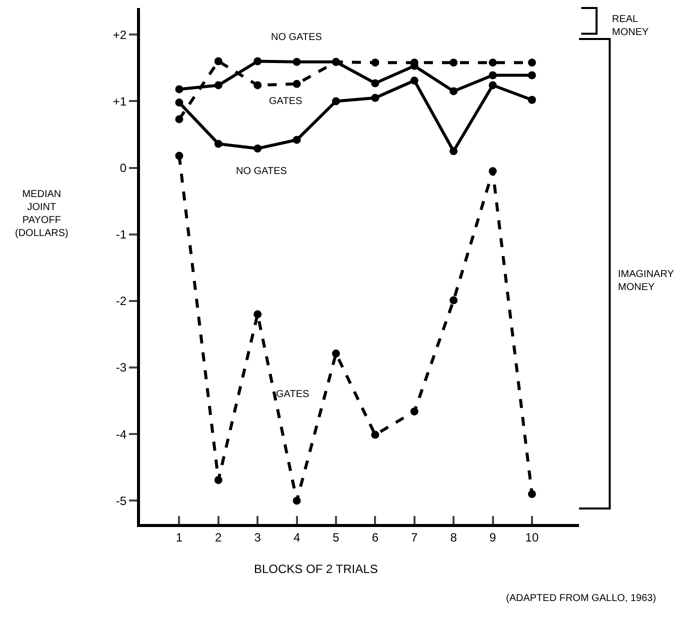  I want to click on x-tick-label: 2, so click(218, 537).